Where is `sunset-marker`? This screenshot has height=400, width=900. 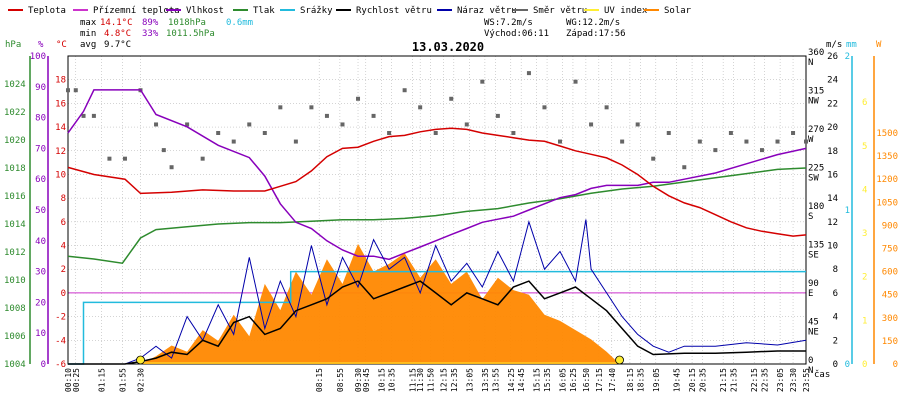
sunset-marker is located at coordinates (619, 360).